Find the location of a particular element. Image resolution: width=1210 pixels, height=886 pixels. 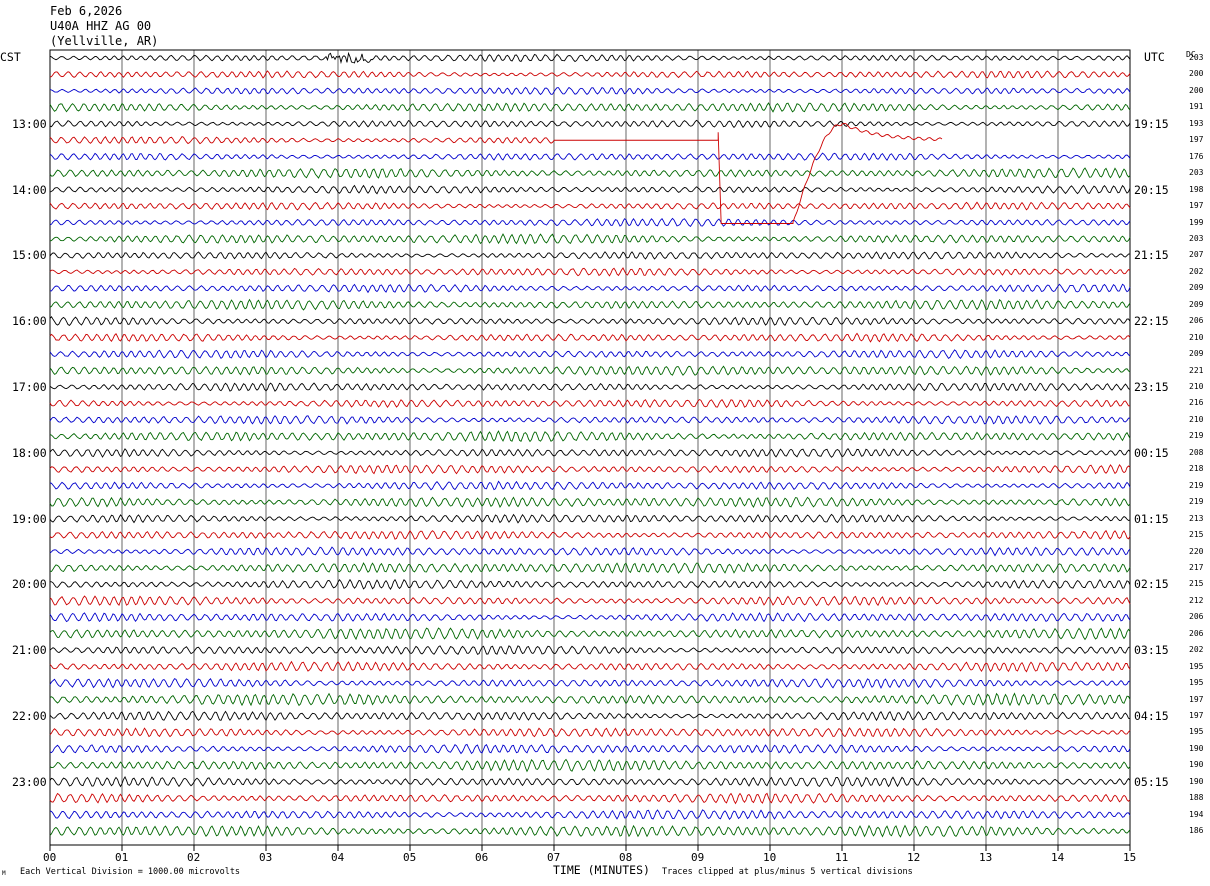

right-hour-label: 01:15 is located at coordinates (1151, 518).